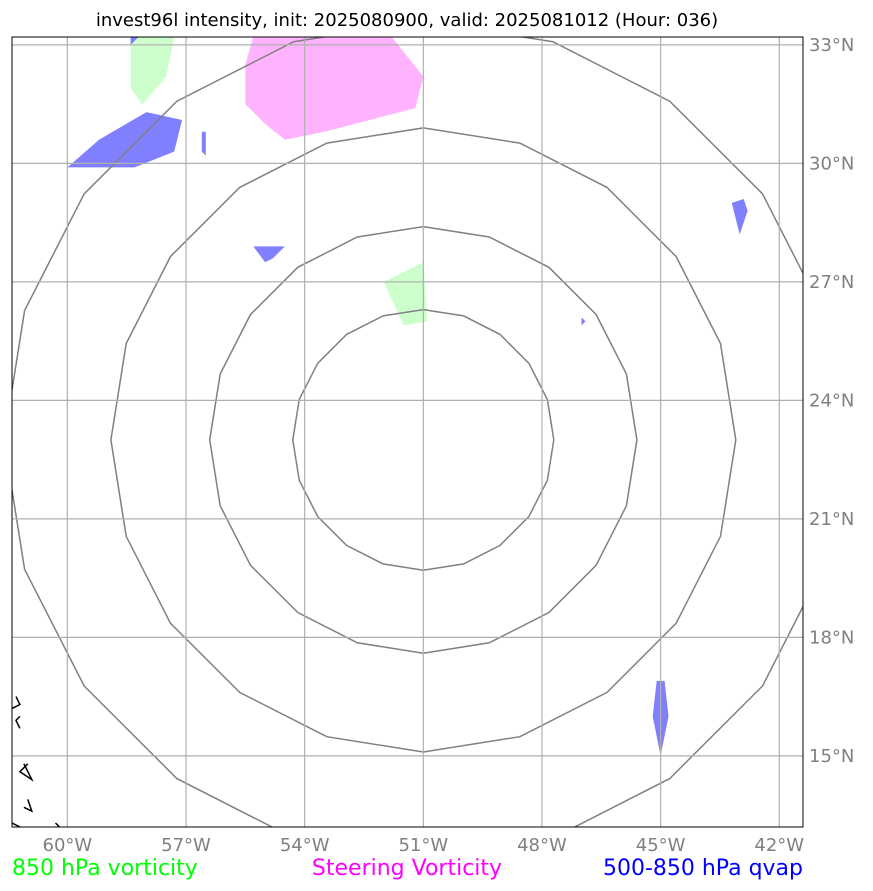 The width and height of the screenshot is (873, 891). I want to click on 500-850-hpa-qvap-region-3, so click(269, 254).